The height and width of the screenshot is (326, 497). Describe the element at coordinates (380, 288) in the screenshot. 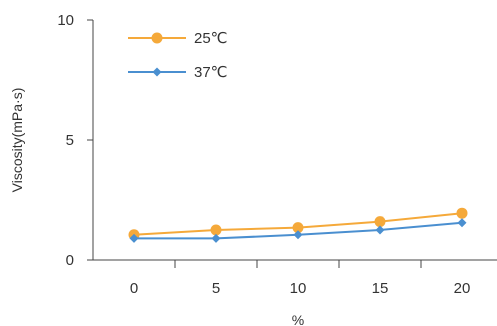

I see `x-tick-label: 15` at that location.